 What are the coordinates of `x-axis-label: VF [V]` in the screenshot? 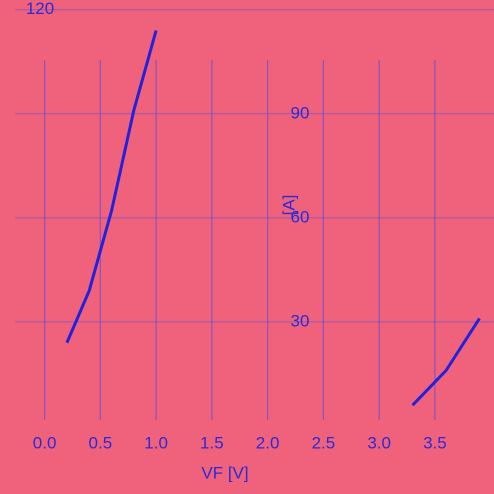 It's located at (224, 472).